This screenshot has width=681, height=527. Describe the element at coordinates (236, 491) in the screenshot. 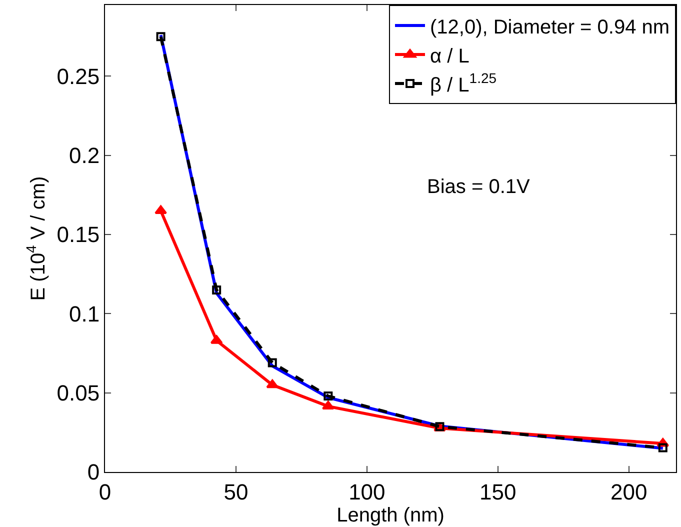

I see `x-tick-label: 50` at that location.